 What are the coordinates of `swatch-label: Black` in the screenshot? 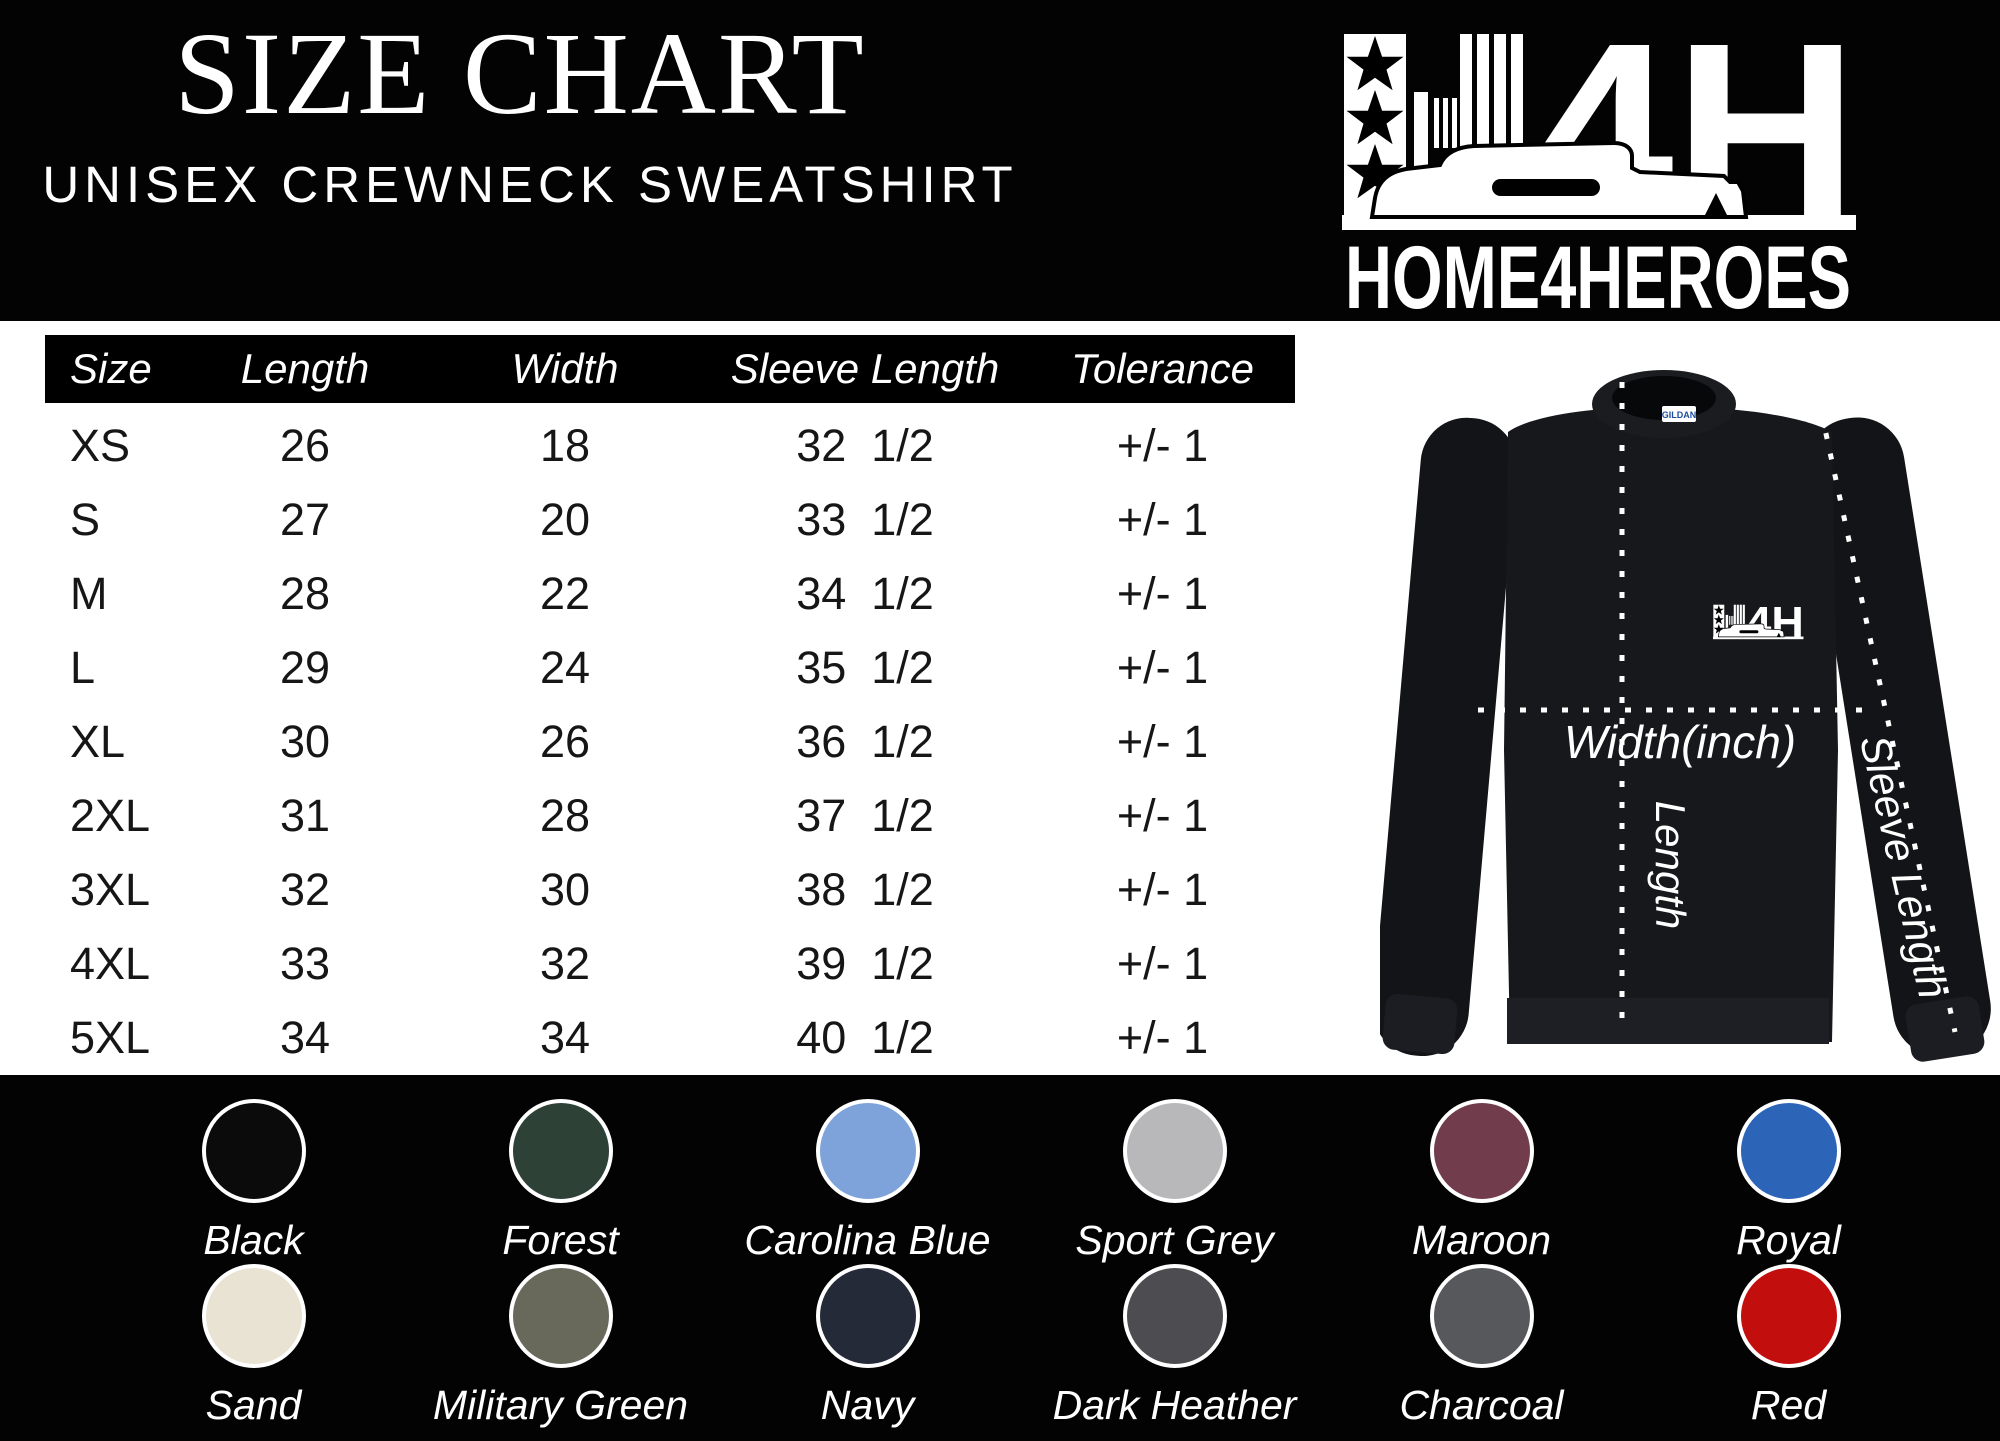 It's located at (253, 1240).